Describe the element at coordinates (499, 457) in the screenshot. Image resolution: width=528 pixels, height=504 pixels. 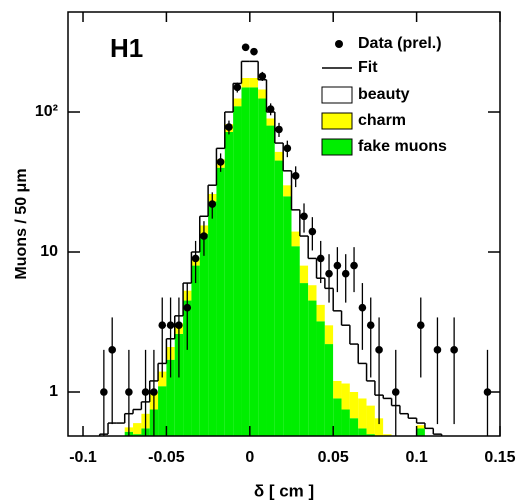
I see `x-tick-label: 0.15` at that location.